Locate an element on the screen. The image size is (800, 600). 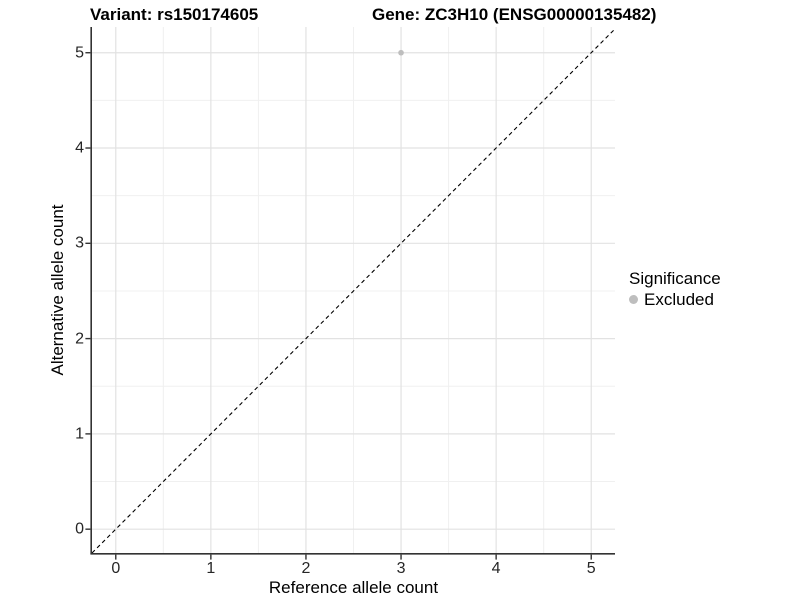
y-tick-label: 2 is located at coordinates (79, 339).